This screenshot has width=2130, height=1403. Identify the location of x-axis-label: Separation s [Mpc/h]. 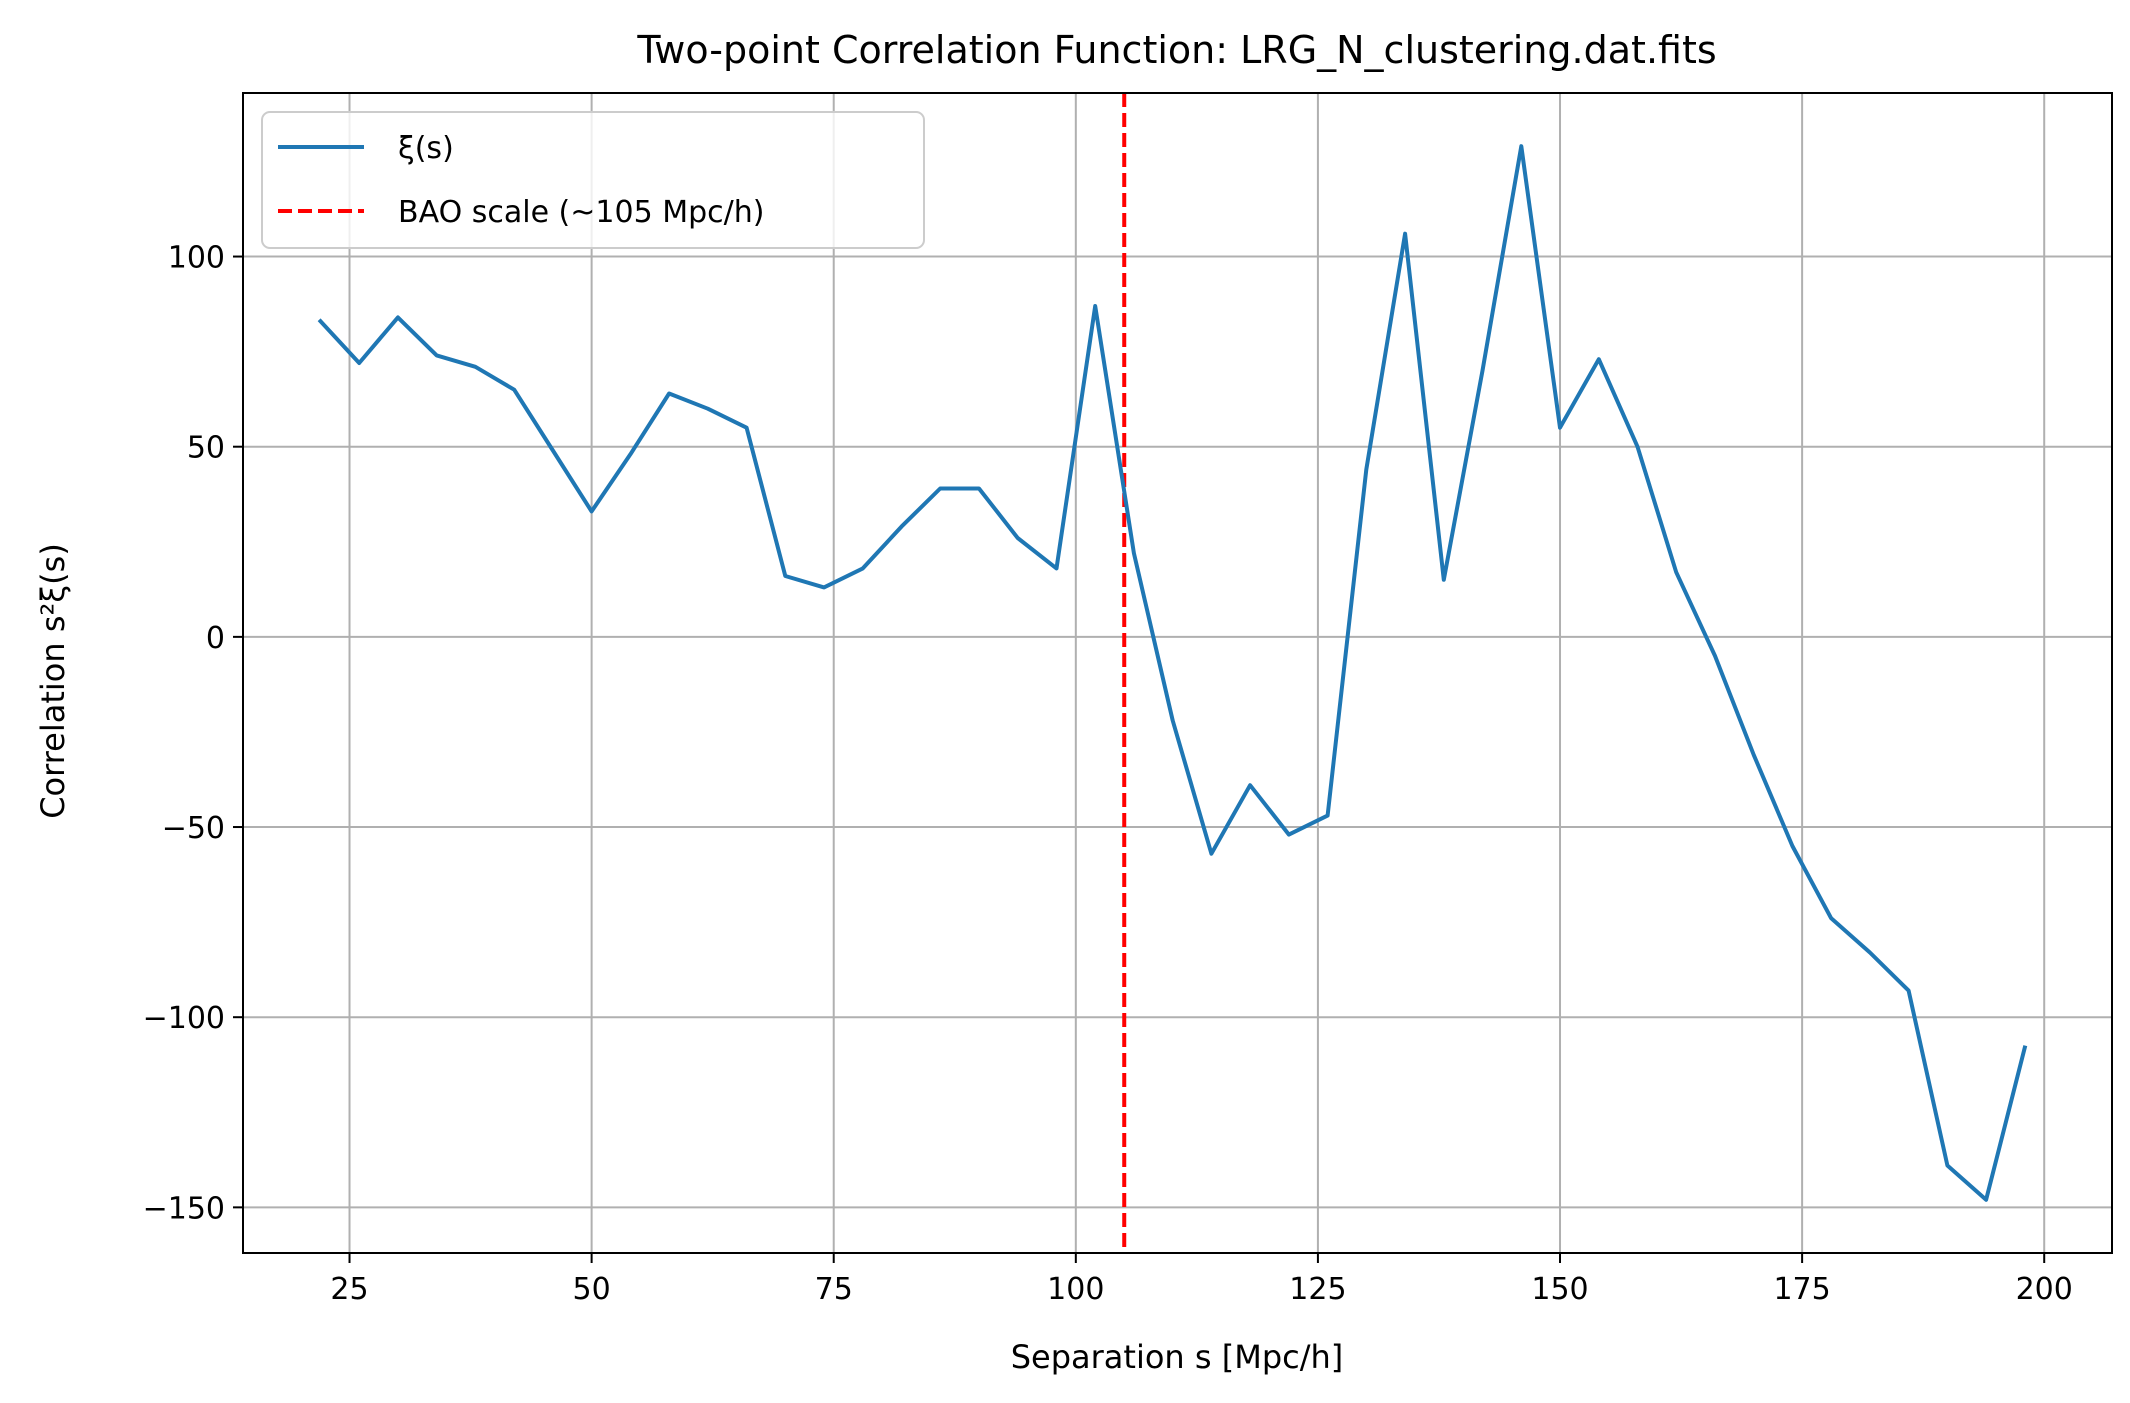
(1177, 1357).